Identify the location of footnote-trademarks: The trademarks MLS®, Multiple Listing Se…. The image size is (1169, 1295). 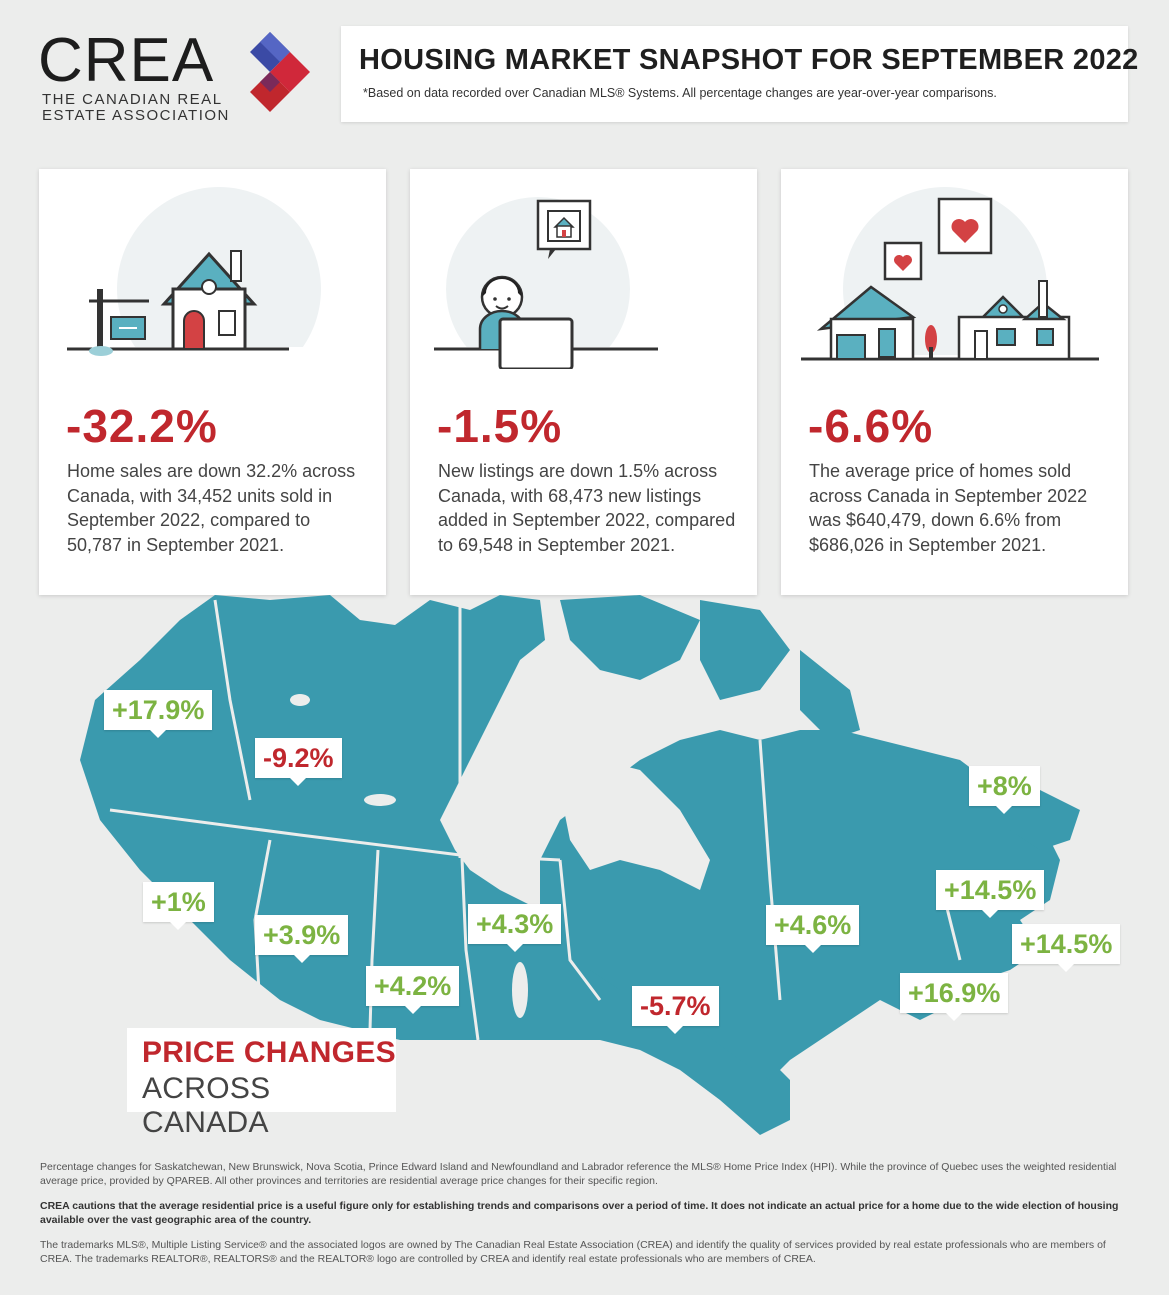
(573, 1252).